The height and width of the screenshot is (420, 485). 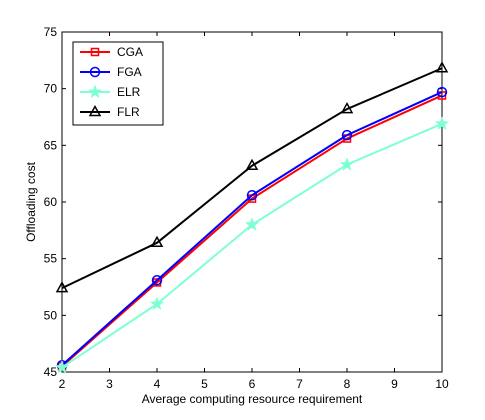 I want to click on legend-label-cga: CGA, so click(x=130, y=52).